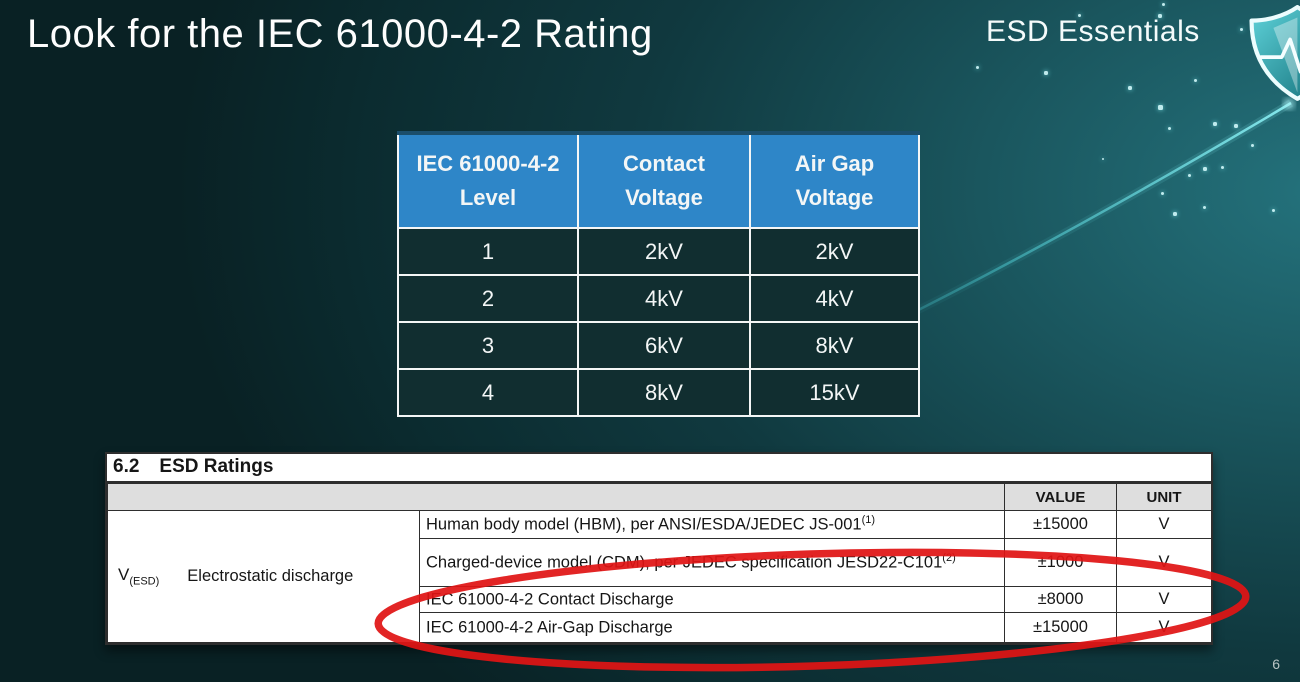  I want to click on level-cell: 4, so click(488, 392).